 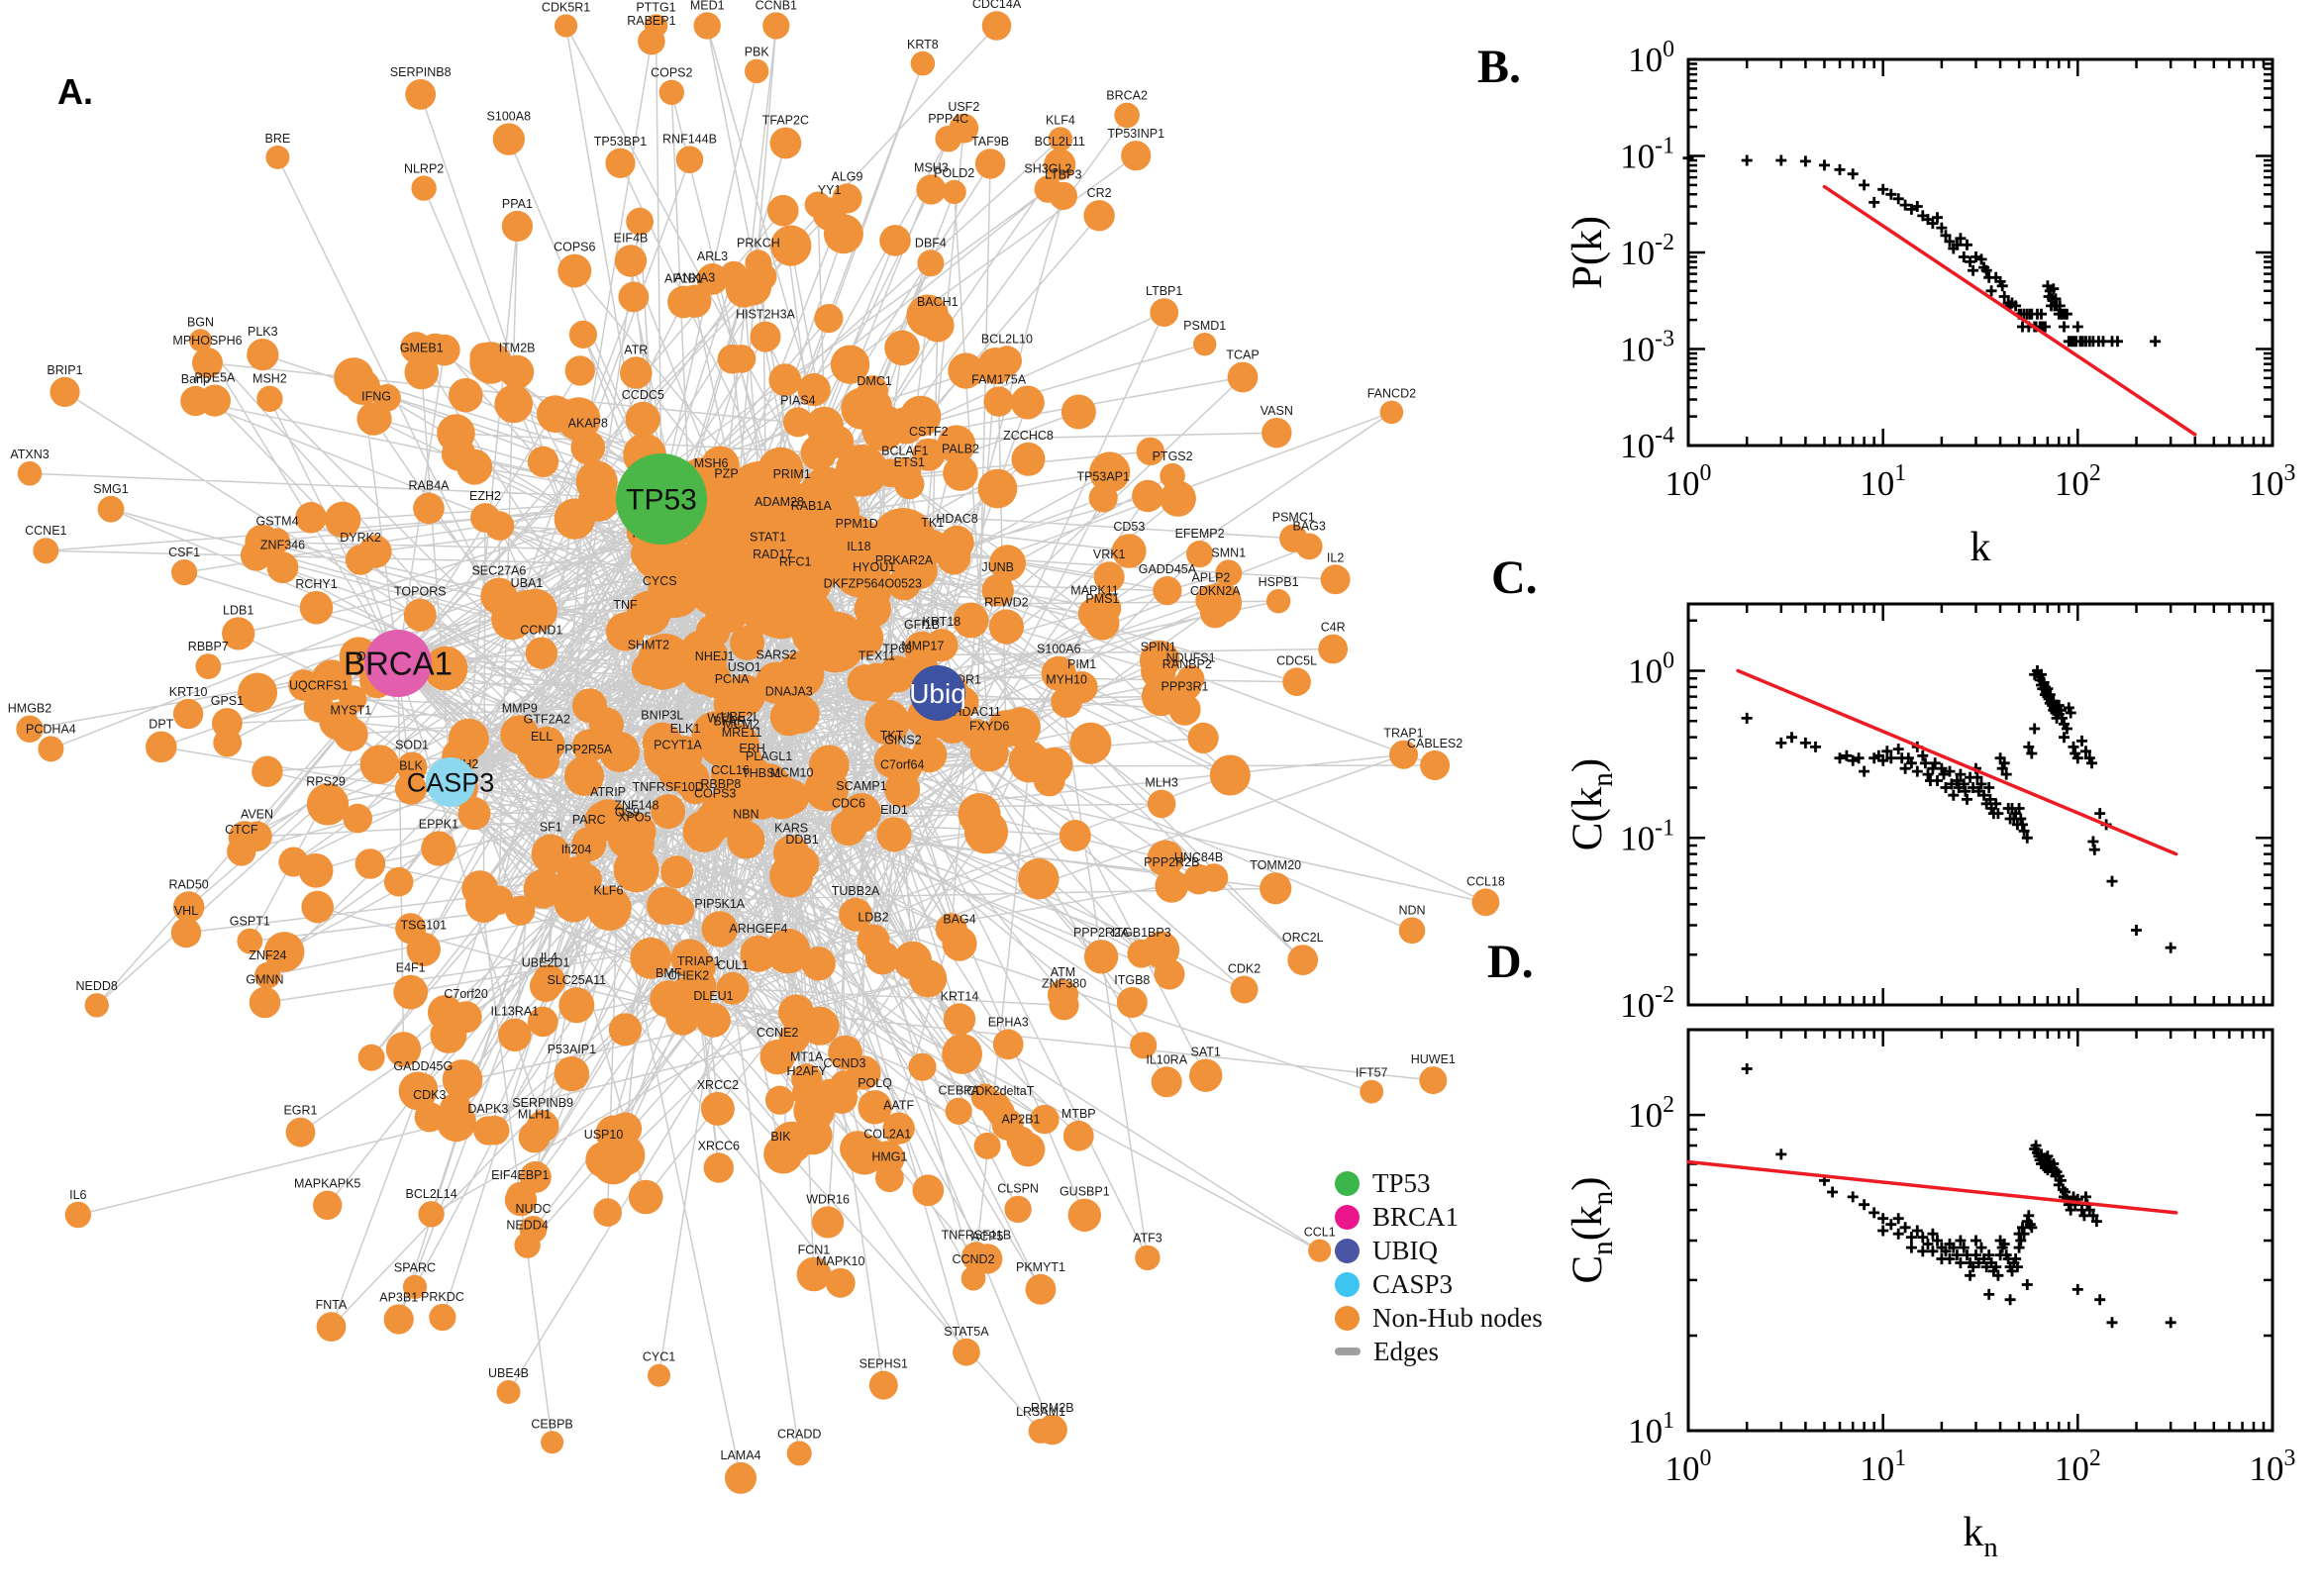 I want to click on gene-node-label: PTTG1, so click(x=655, y=7).